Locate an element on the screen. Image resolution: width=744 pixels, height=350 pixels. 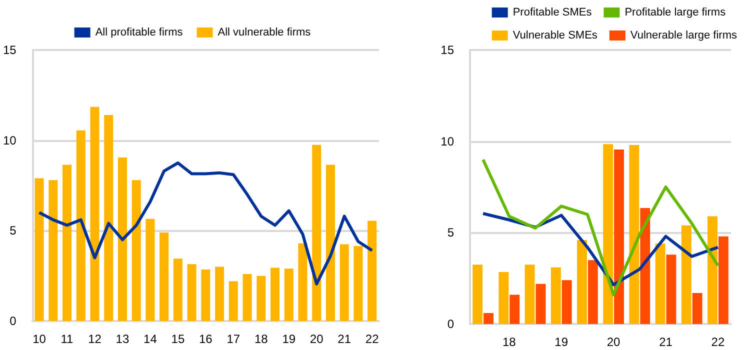
x-tick-label: 14 is located at coordinates (151, 339).